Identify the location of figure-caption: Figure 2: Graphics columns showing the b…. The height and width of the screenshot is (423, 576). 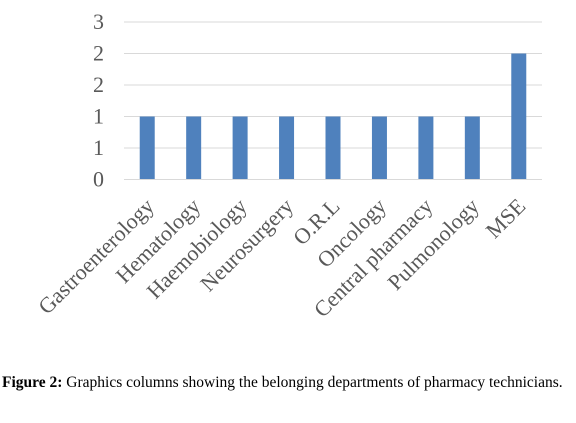
(286, 383).